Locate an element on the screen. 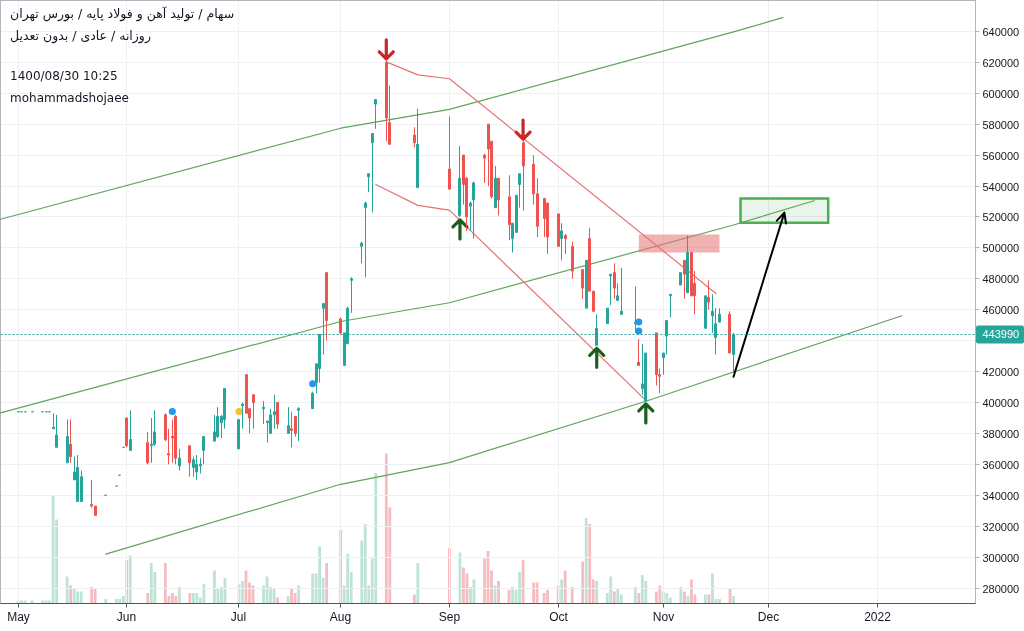  annotation: 1400/08/30 10:25 is located at coordinates (64, 76).